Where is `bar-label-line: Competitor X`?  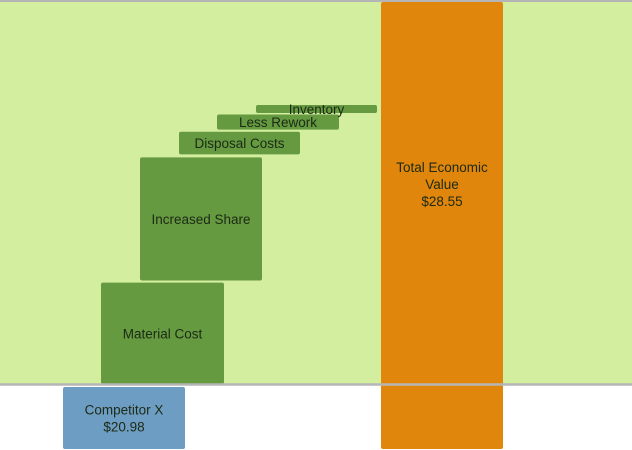 bar-label-line: Competitor X is located at coordinates (124, 410).